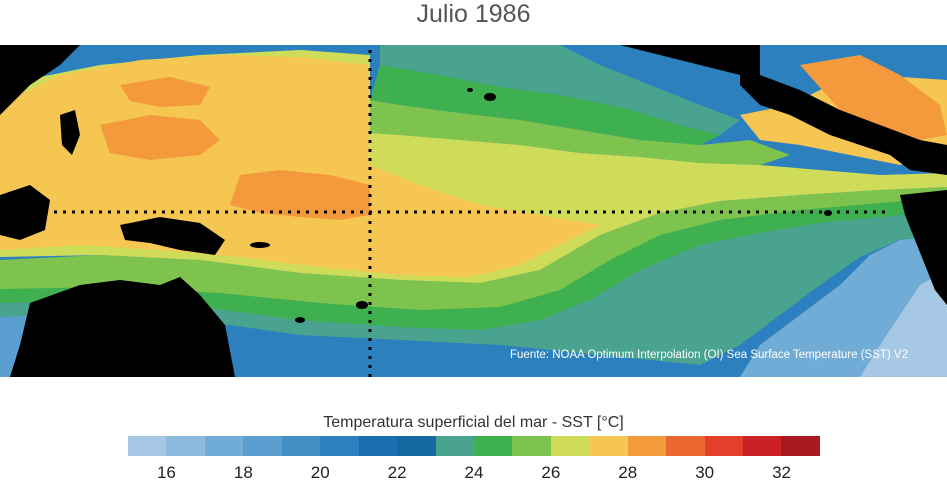 The height and width of the screenshot is (483, 947). I want to click on colorbar-tick-label: 28, so click(628, 472).